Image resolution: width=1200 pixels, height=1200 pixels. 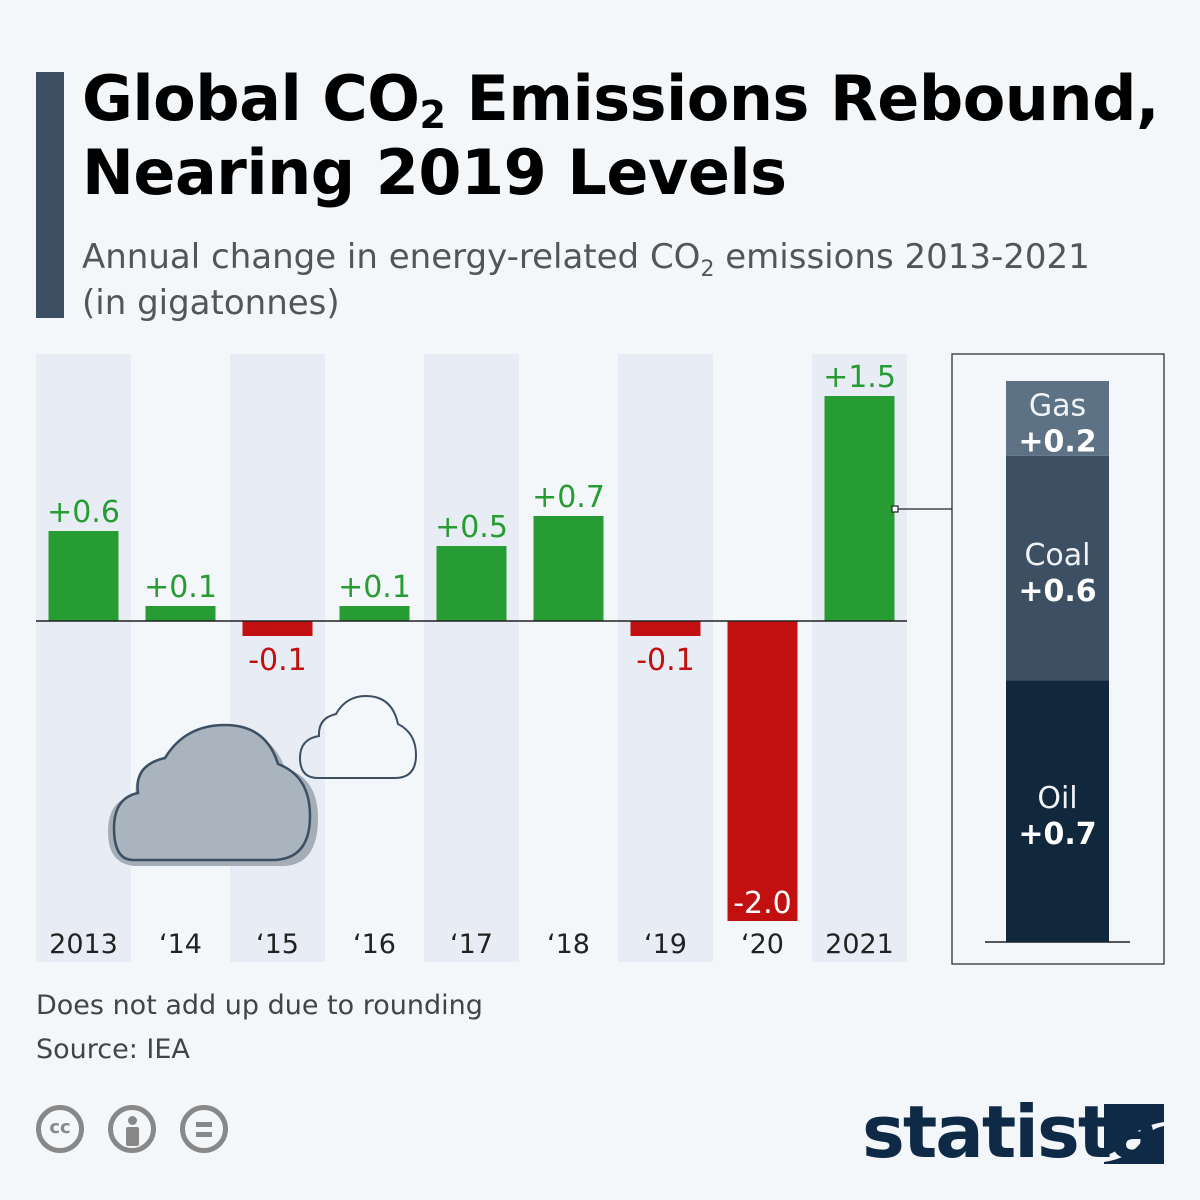 I want to click on stack-segment-gas, so click(x=1057, y=418).